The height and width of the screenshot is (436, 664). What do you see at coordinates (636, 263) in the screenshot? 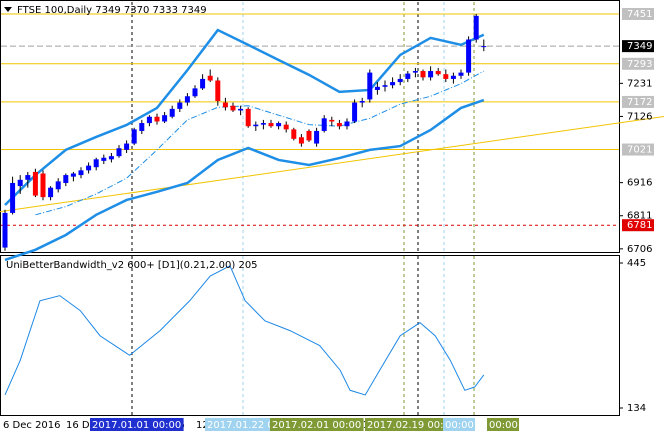
I see `y-tick-label: 445` at bounding box center [636, 263].